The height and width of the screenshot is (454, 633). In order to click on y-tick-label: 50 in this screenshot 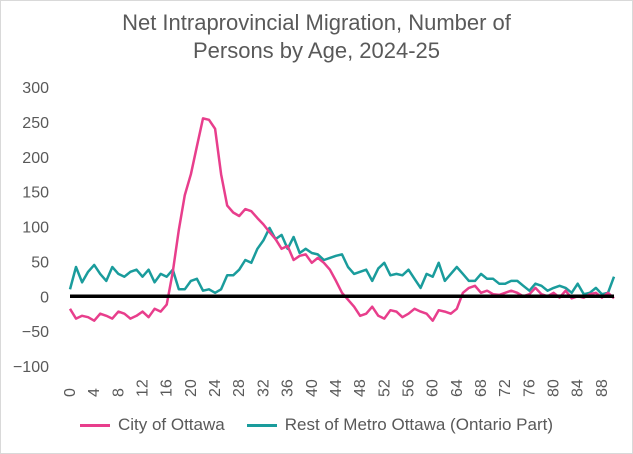, I will do `click(40, 262)`.